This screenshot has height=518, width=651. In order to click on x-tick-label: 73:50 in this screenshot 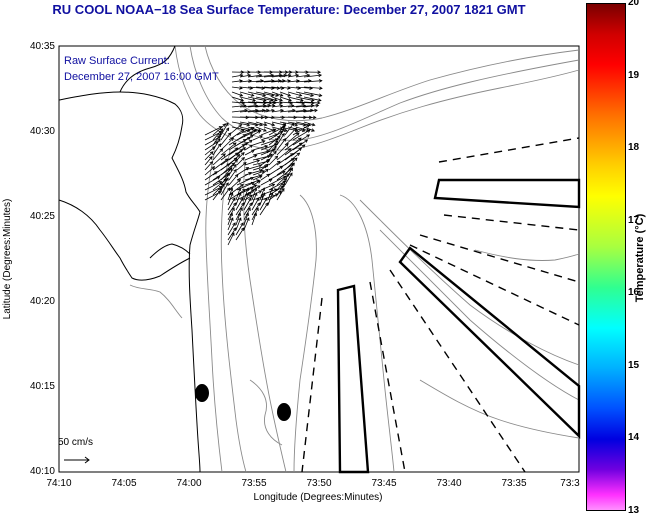, I will do `click(318, 483)`.